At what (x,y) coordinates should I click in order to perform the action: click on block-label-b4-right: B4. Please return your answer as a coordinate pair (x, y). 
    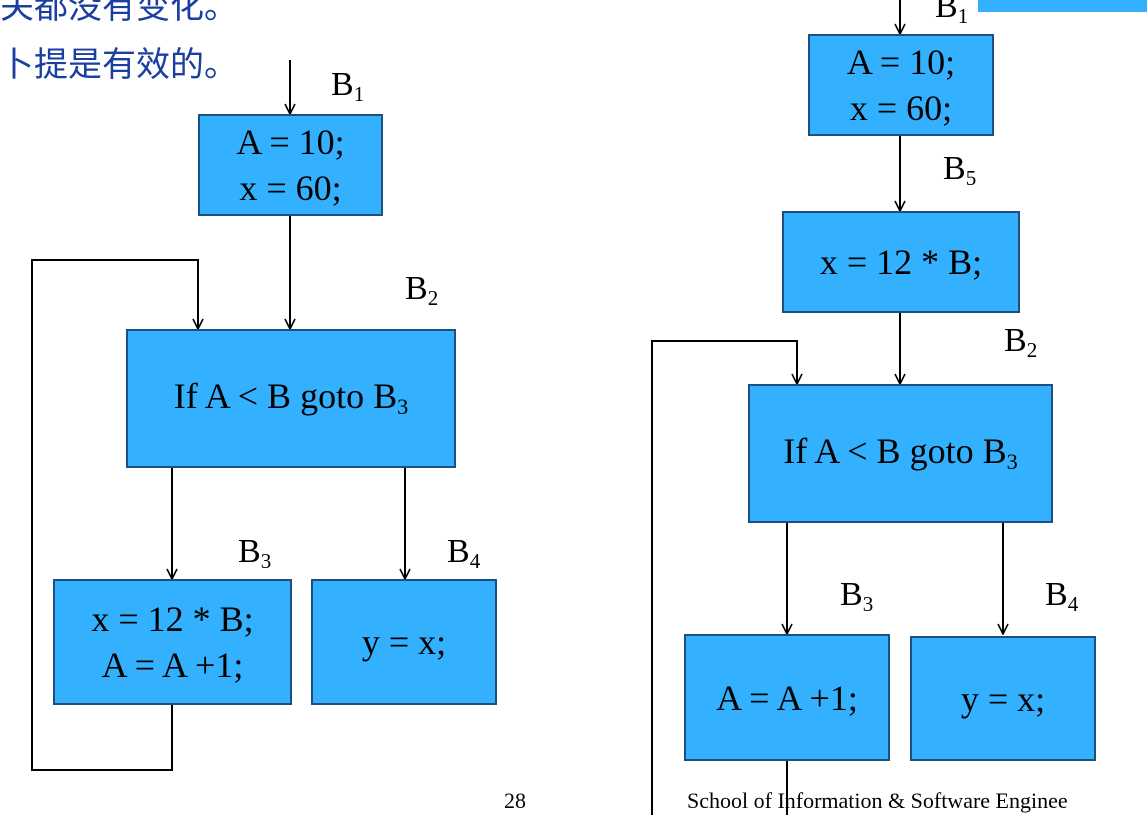
    Looking at the image, I should click on (1062, 596).